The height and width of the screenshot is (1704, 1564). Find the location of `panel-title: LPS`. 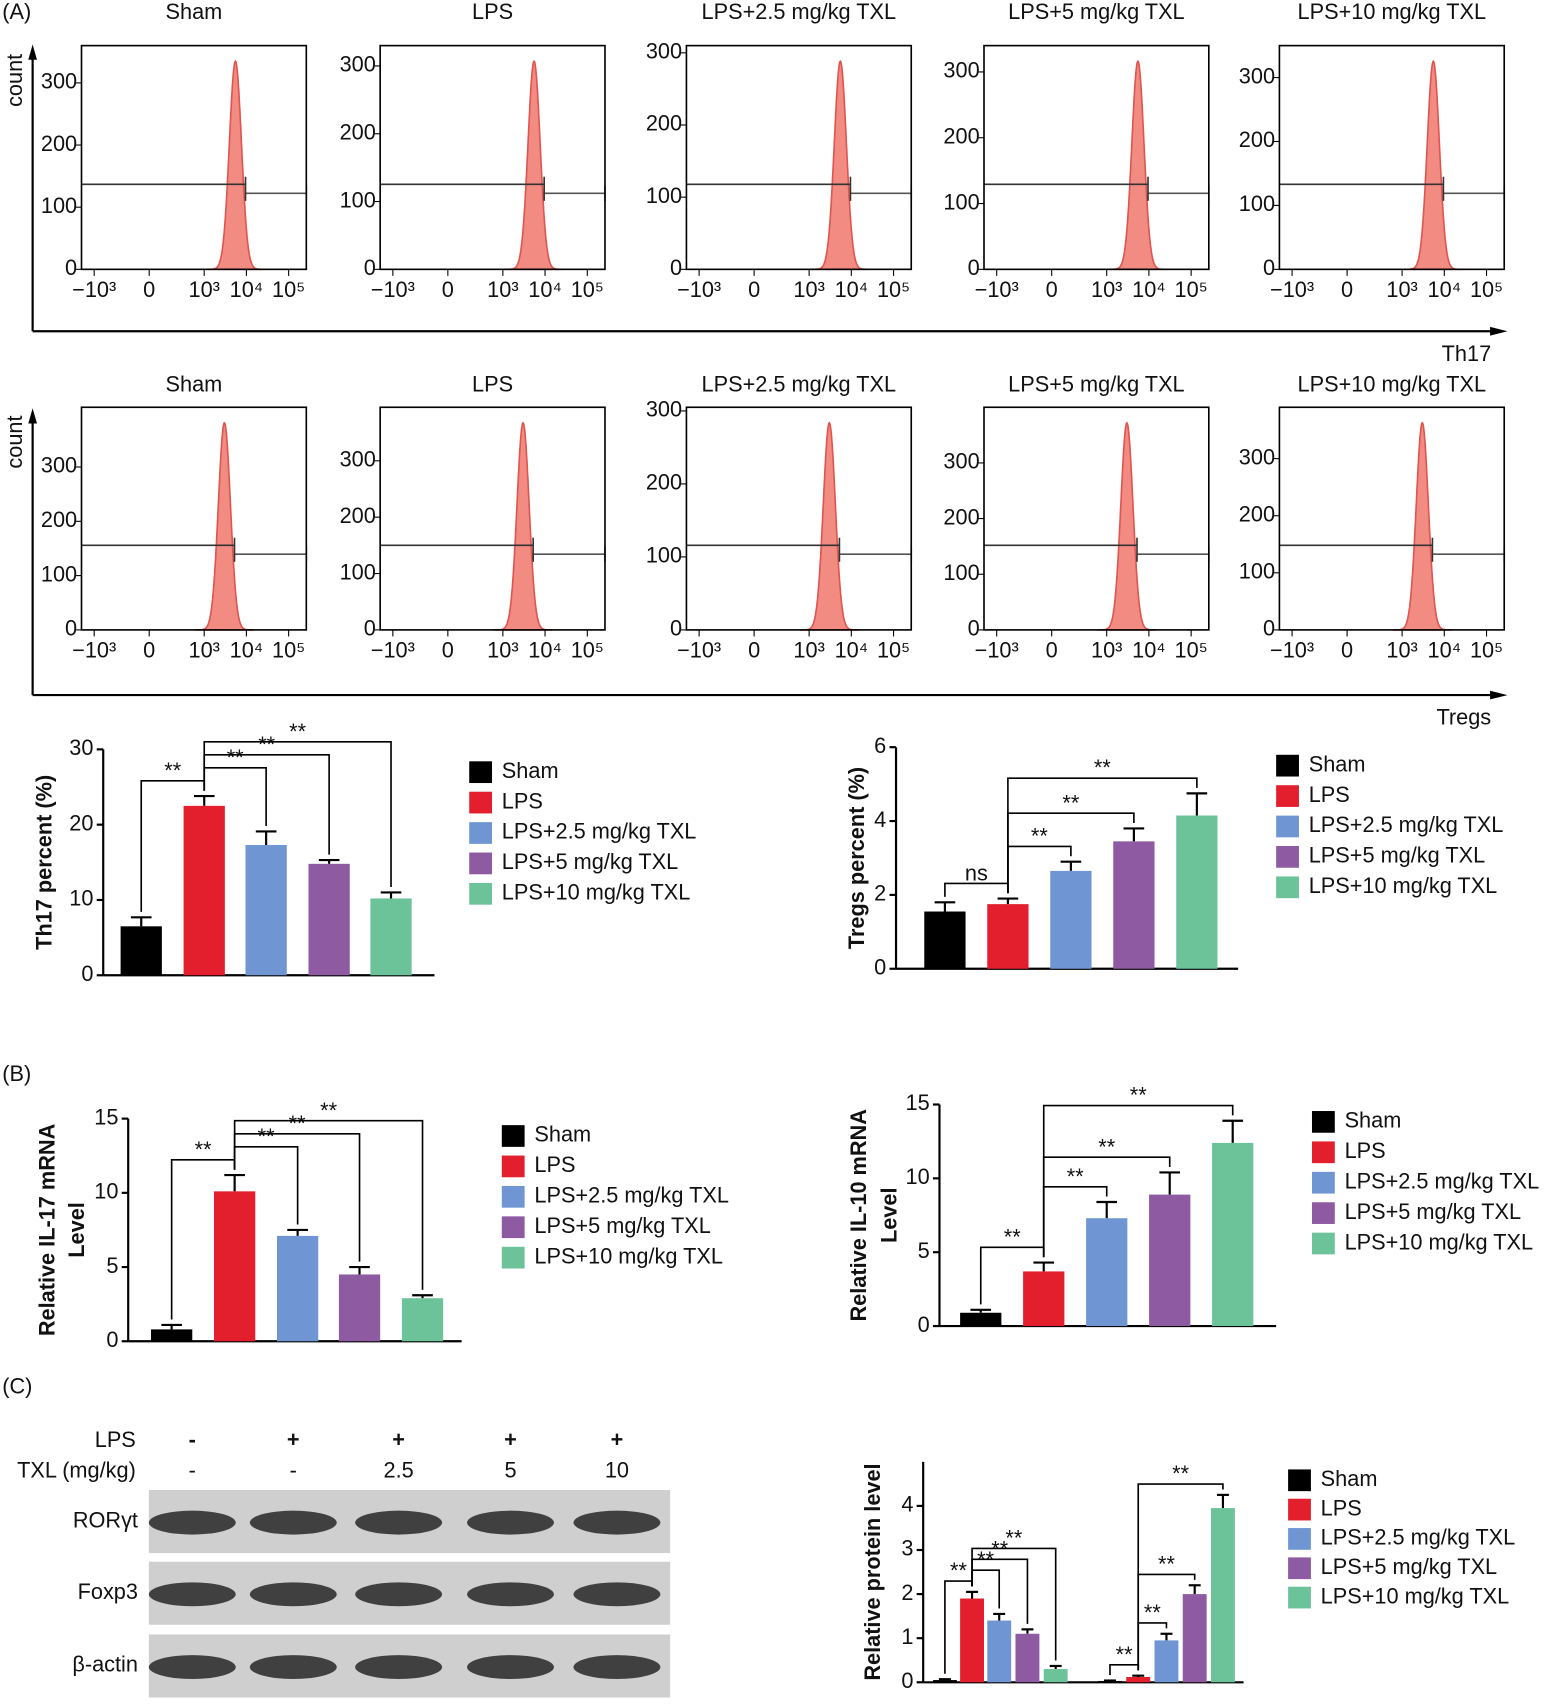

panel-title: LPS is located at coordinates (492, 12).